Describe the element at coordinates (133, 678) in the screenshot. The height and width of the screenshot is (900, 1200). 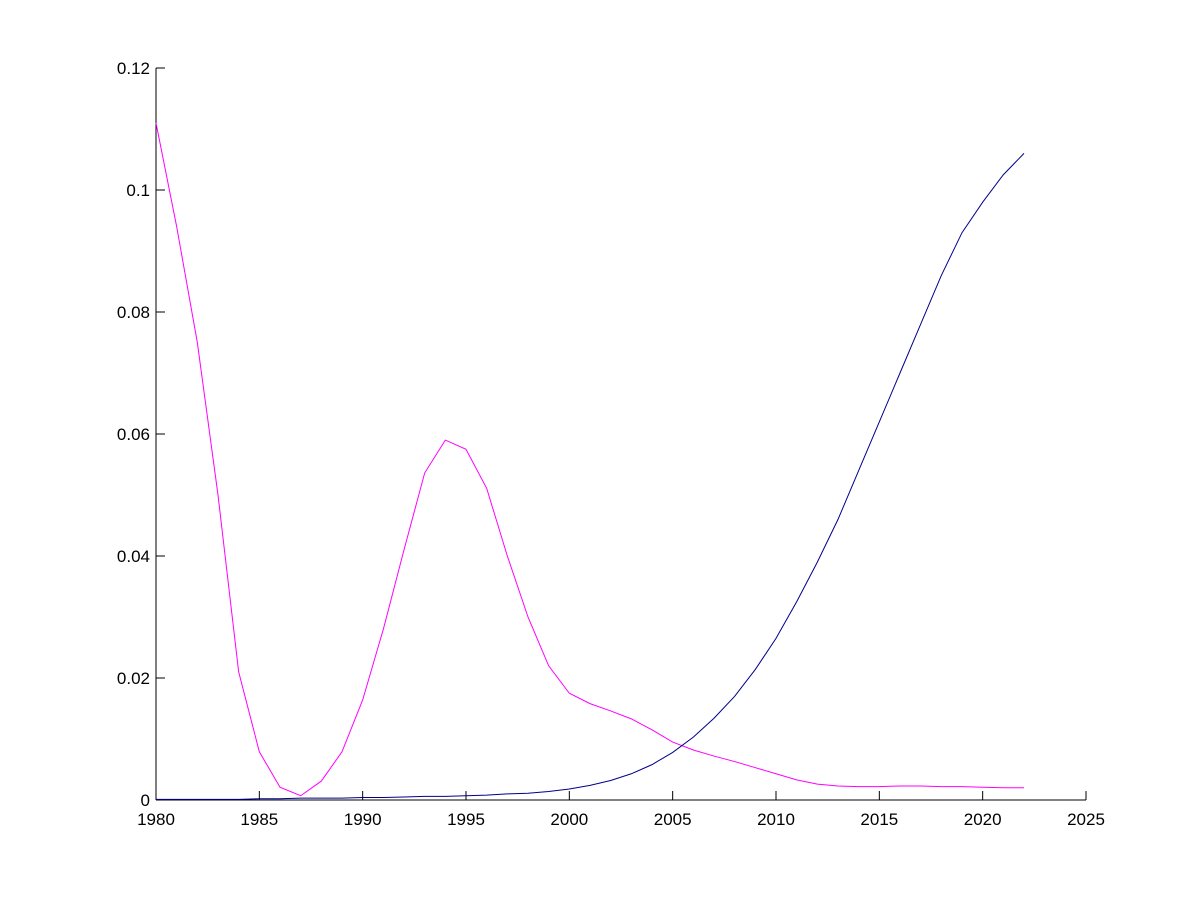
I see `y-tick-label: 0.02` at that location.